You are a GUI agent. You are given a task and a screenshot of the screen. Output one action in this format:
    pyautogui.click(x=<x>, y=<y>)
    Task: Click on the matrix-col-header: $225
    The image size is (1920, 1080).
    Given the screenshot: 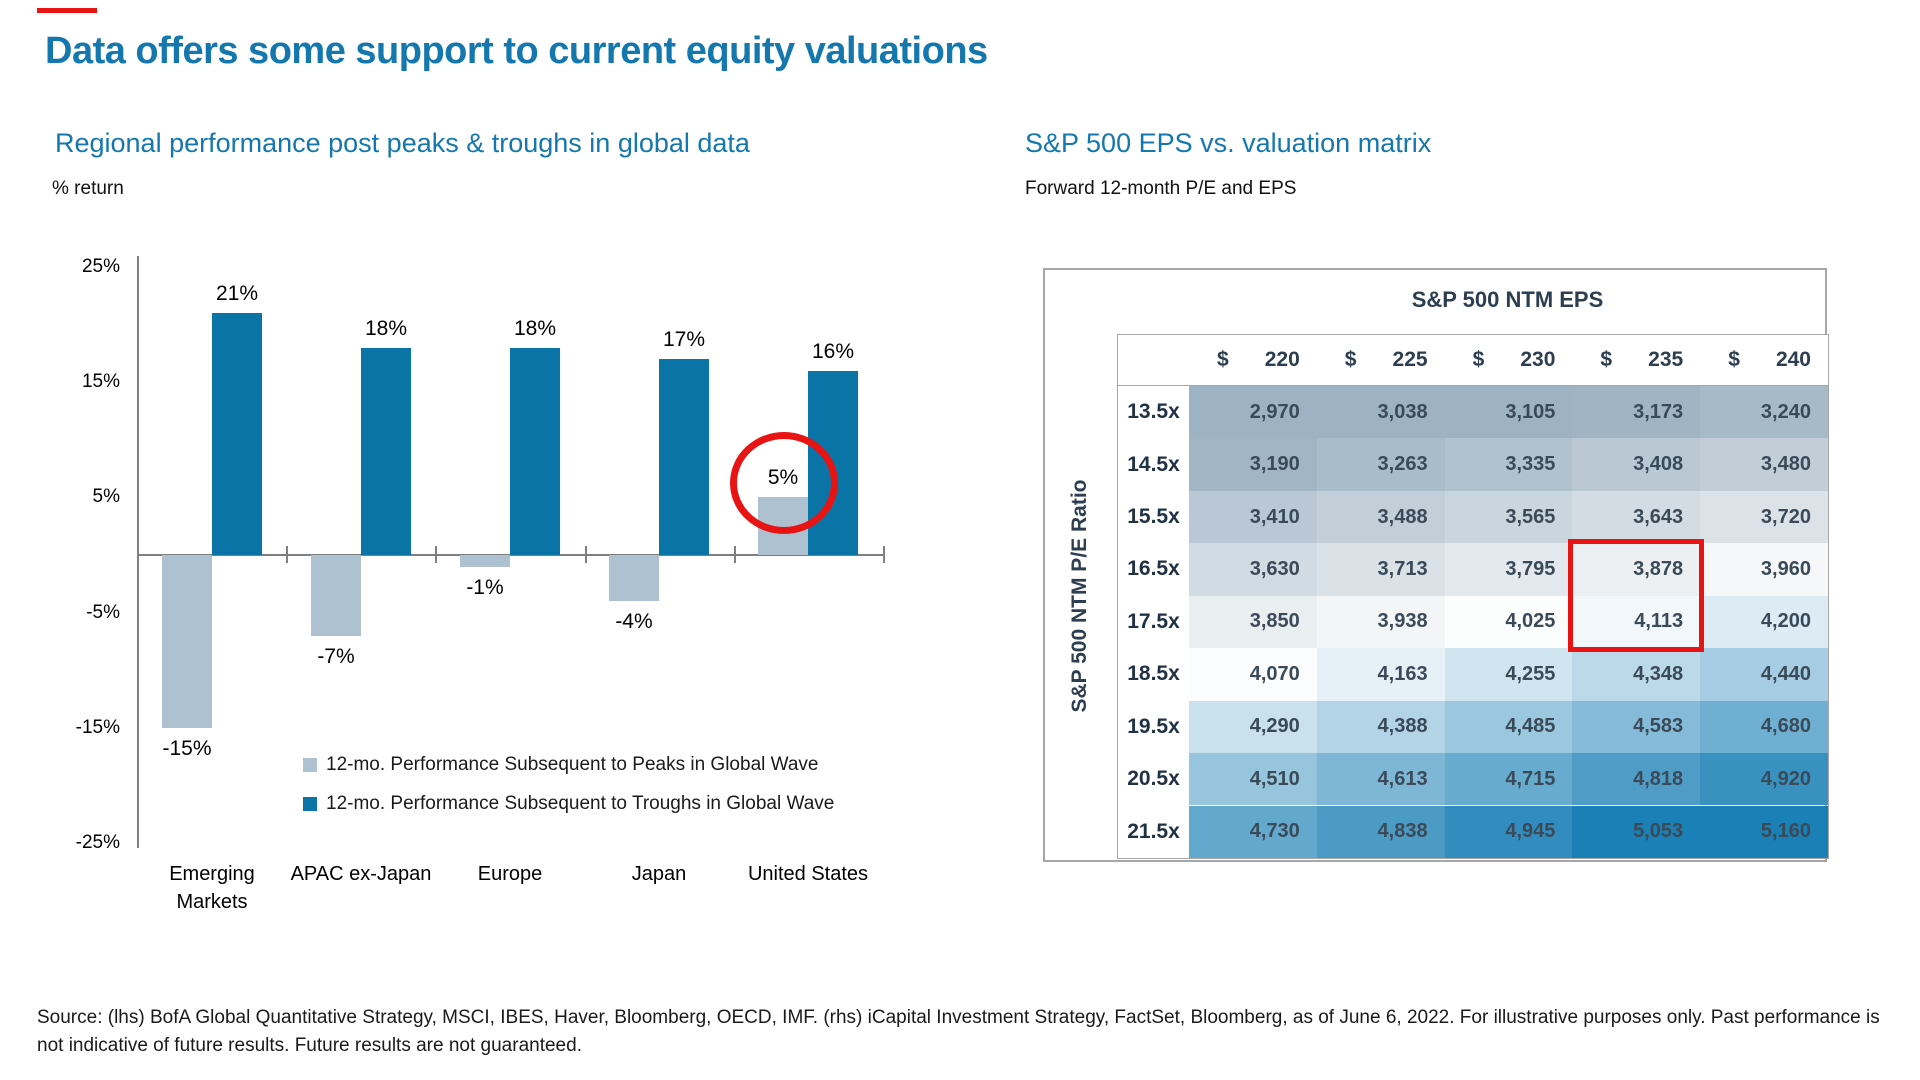 What is the action you would take?
    pyautogui.click(x=1380, y=360)
    